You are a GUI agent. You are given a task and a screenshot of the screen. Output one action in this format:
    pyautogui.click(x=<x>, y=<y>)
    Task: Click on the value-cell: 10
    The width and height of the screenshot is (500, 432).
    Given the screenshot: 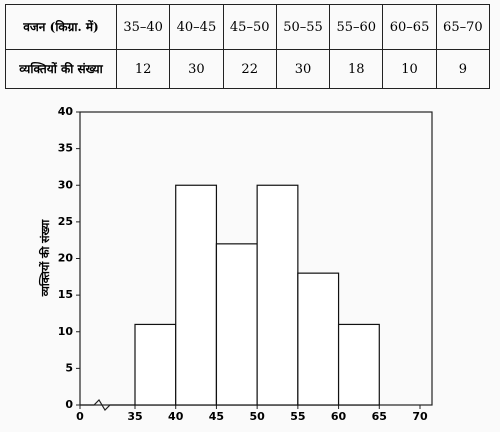 What is the action you would take?
    pyautogui.click(x=409, y=69)
    